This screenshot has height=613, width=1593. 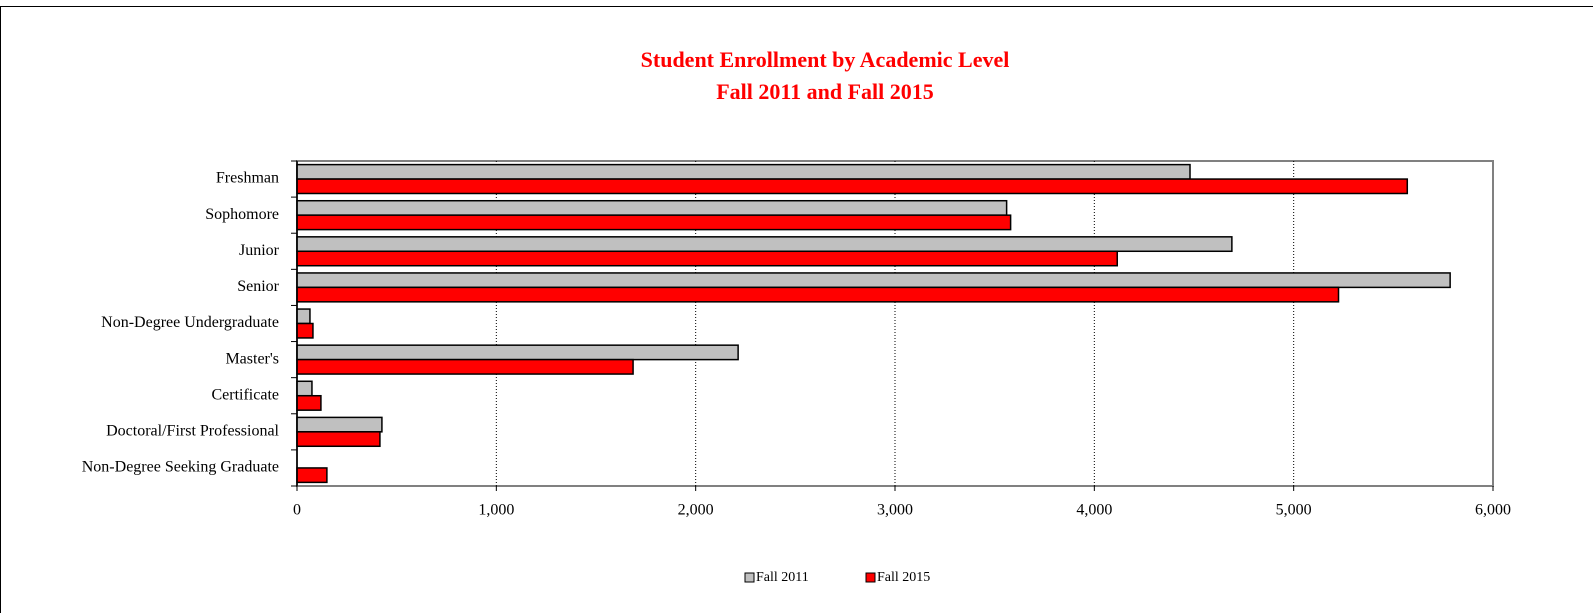 I want to click on x-tick-label: 0, so click(x=297, y=510).